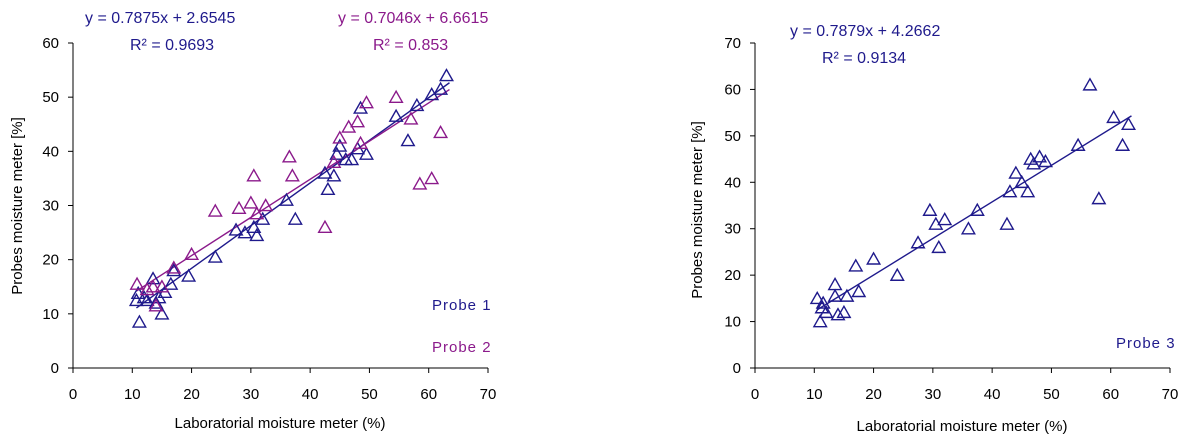 This screenshot has height=441, width=1189. I want to click on y-axis-label: Probes moisture meter [%], so click(17, 206).